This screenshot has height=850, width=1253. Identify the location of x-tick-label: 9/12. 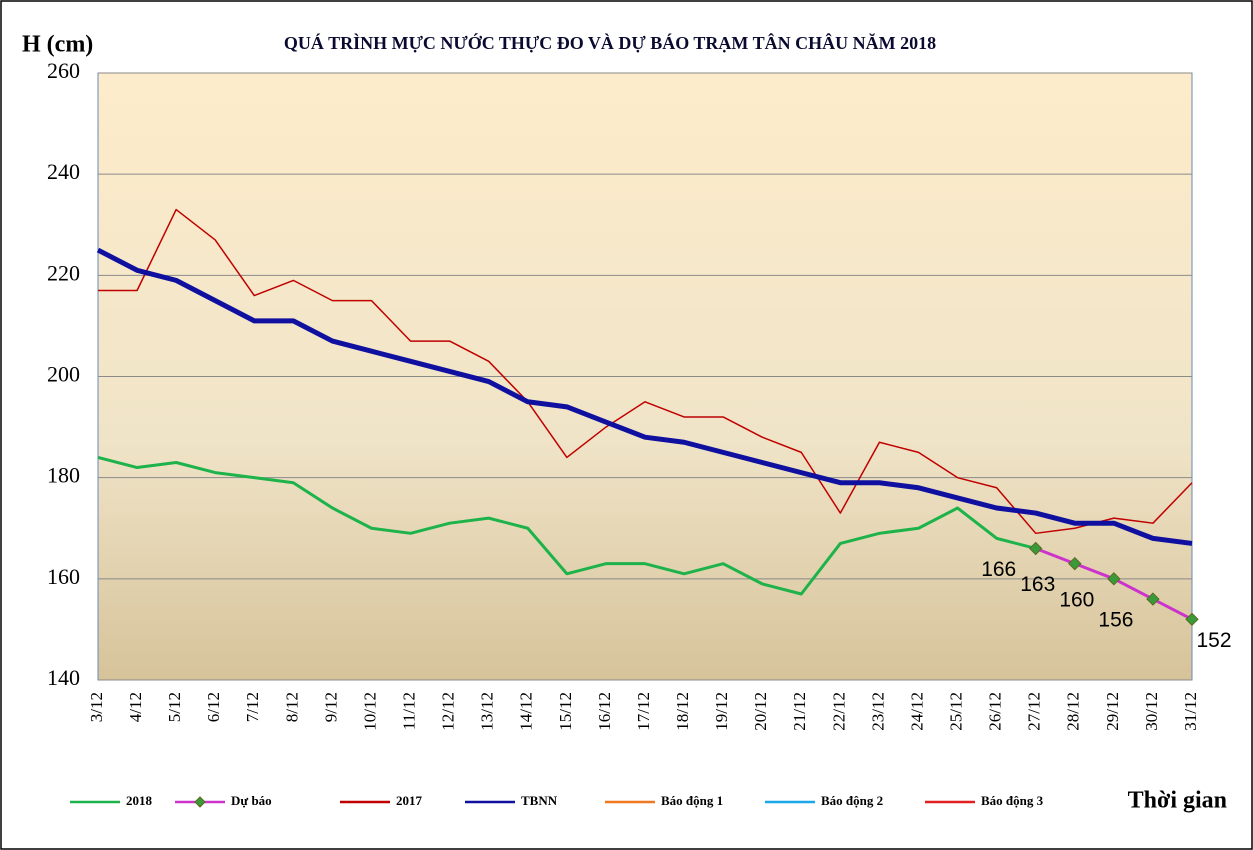
(330, 707).